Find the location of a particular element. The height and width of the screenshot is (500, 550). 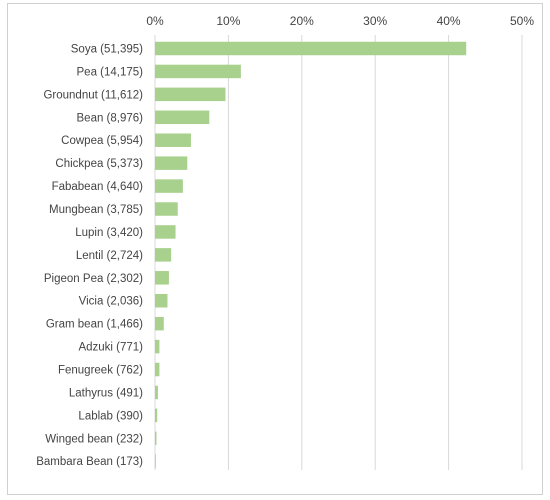

category-label: Lathyrus (491) is located at coordinates (106, 393).